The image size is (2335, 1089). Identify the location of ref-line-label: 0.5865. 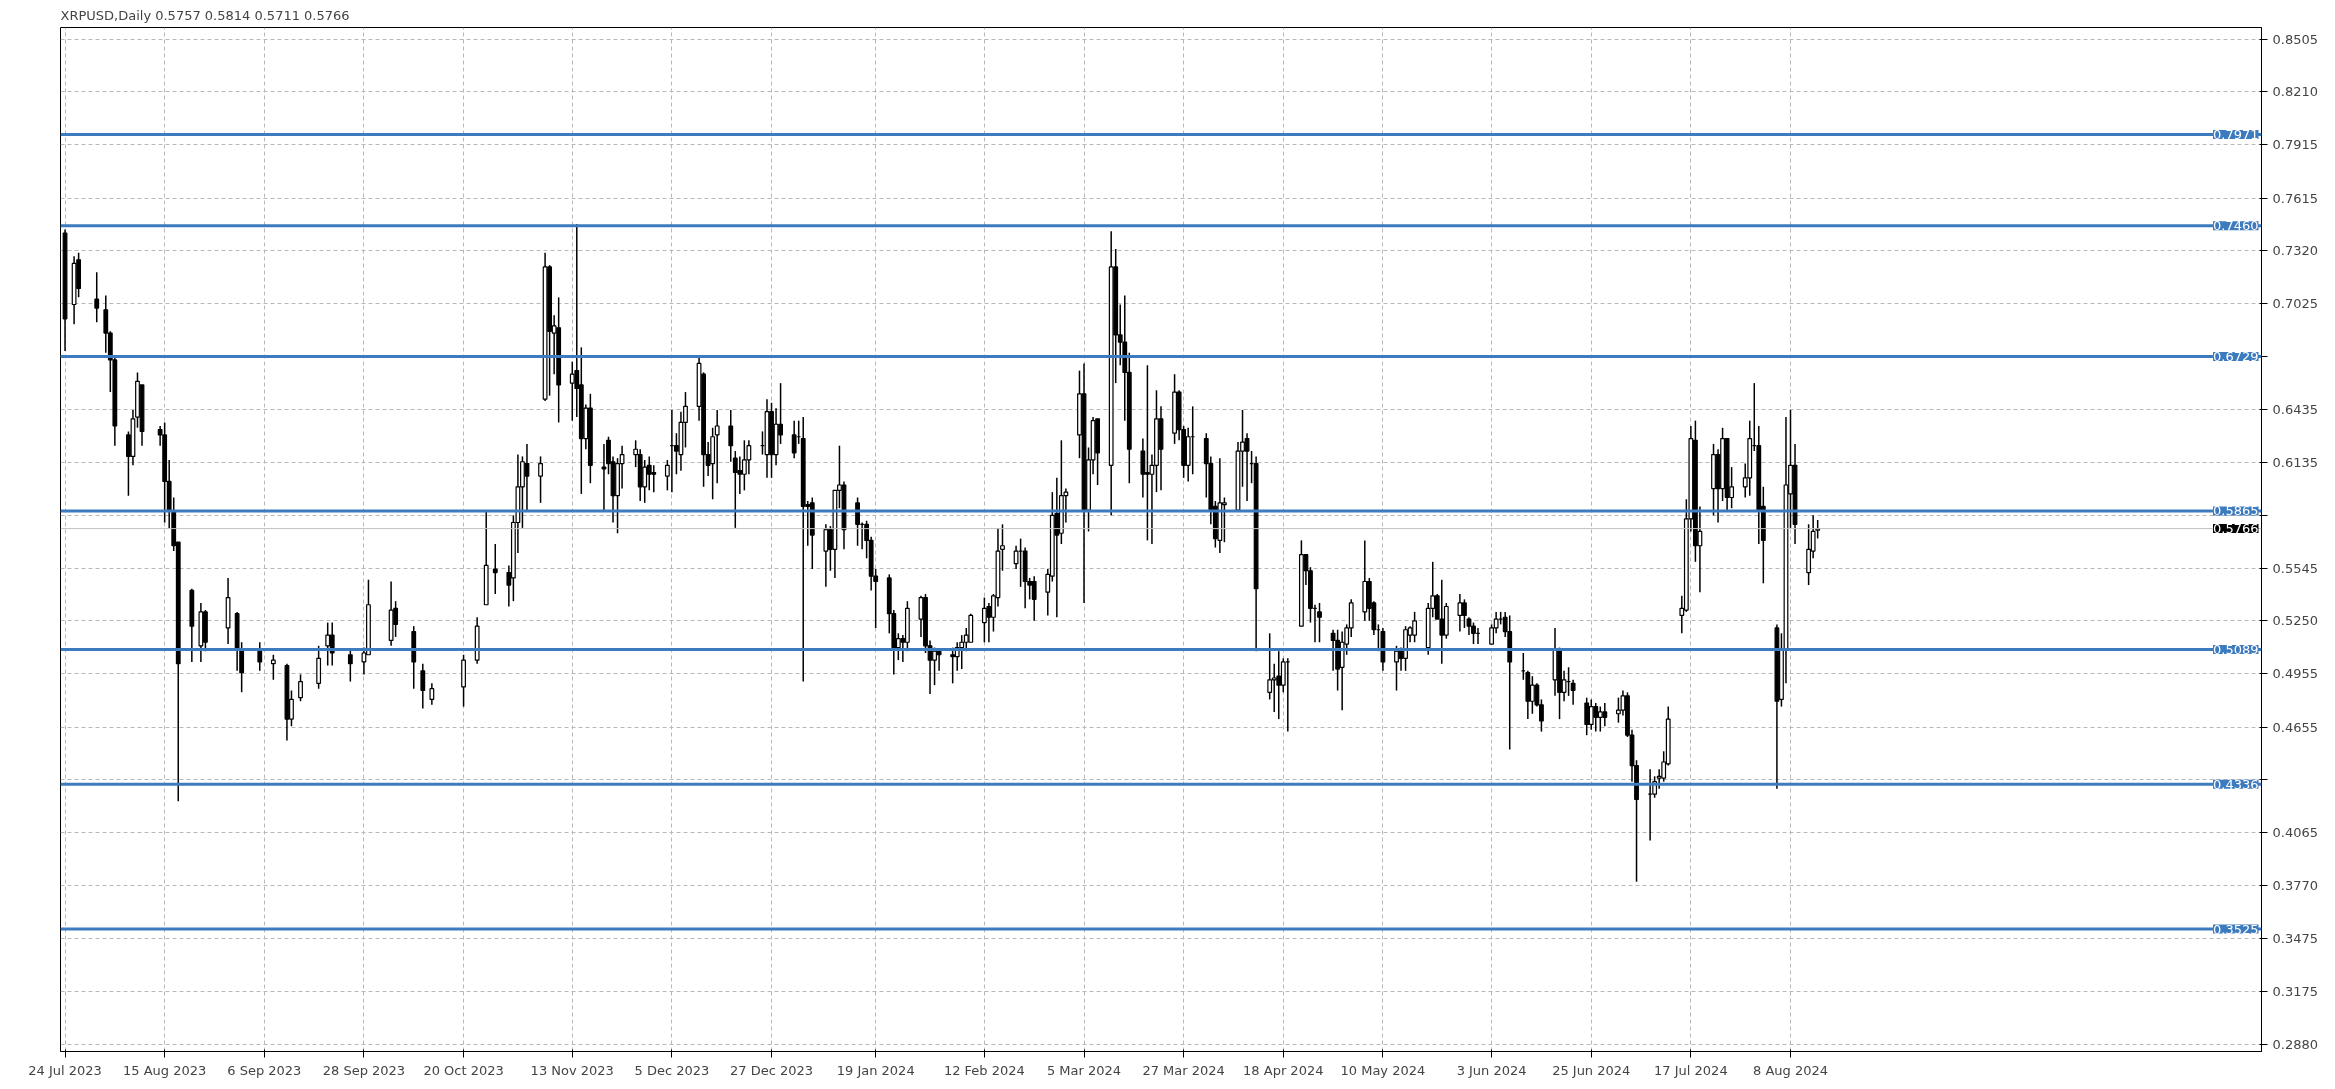
(2236, 511).